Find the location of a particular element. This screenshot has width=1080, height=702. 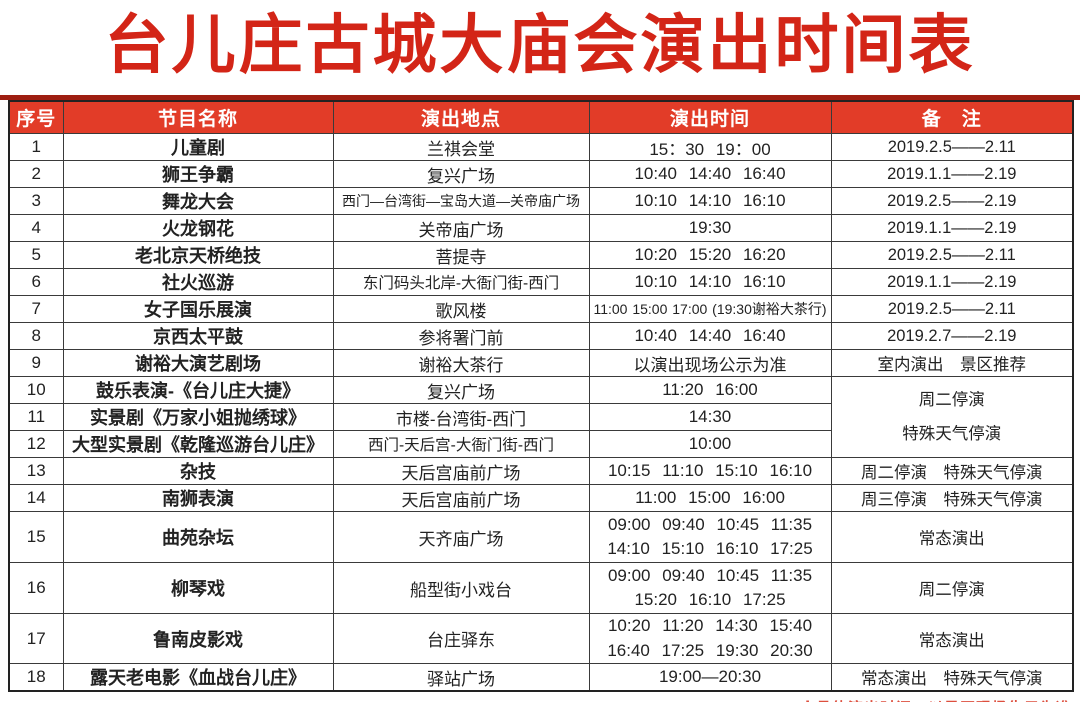

cell-note: 周三停演 特殊天气停演 is located at coordinates (952, 498).